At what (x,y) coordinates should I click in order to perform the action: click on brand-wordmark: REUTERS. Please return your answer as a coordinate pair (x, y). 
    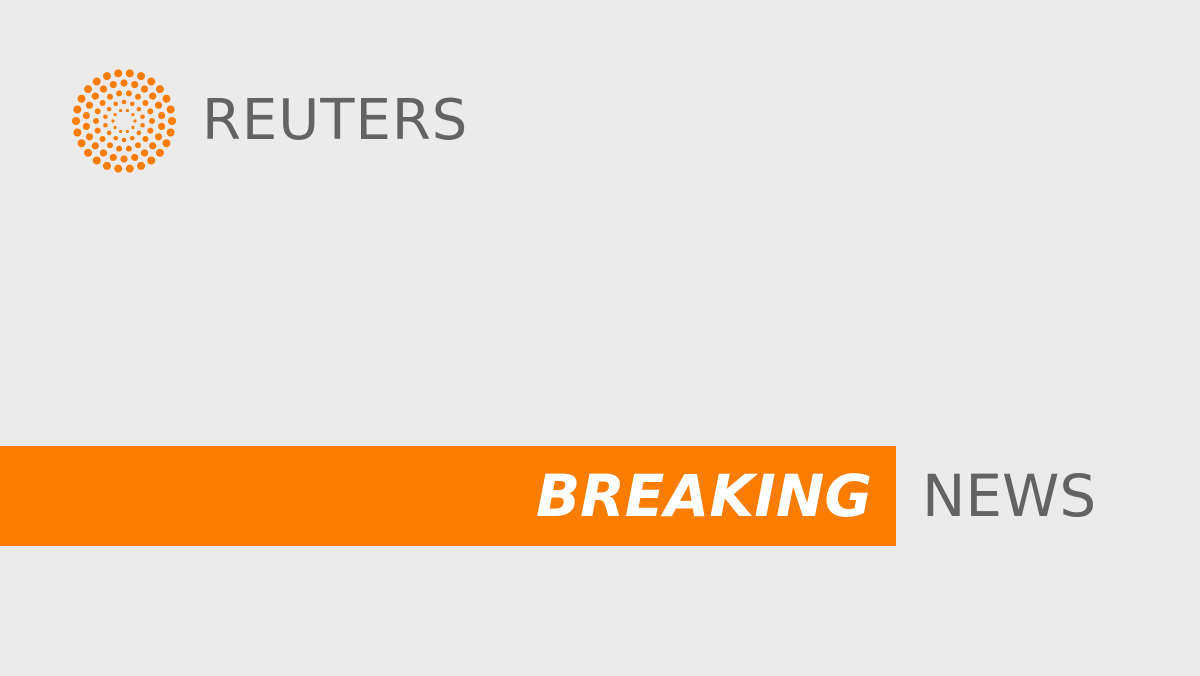
    Looking at the image, I should click on (335, 120).